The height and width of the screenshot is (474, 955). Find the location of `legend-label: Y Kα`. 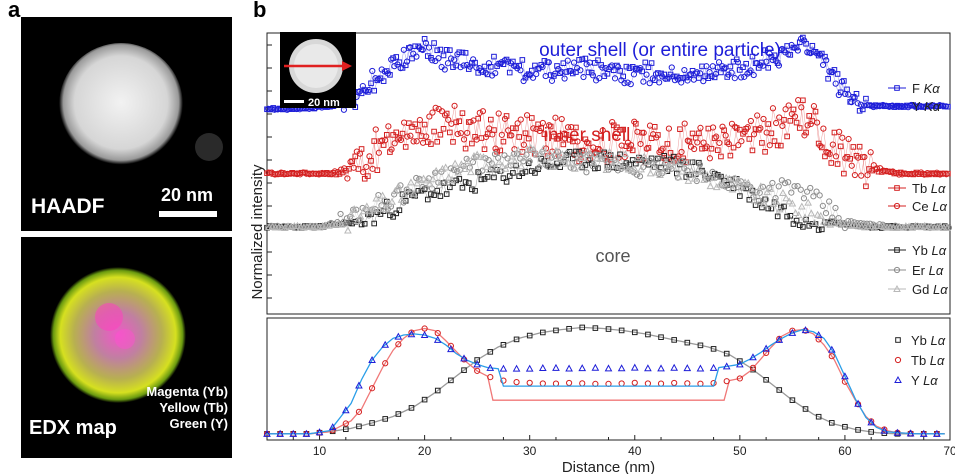

legend-label: Y Kα is located at coordinates (926, 106).